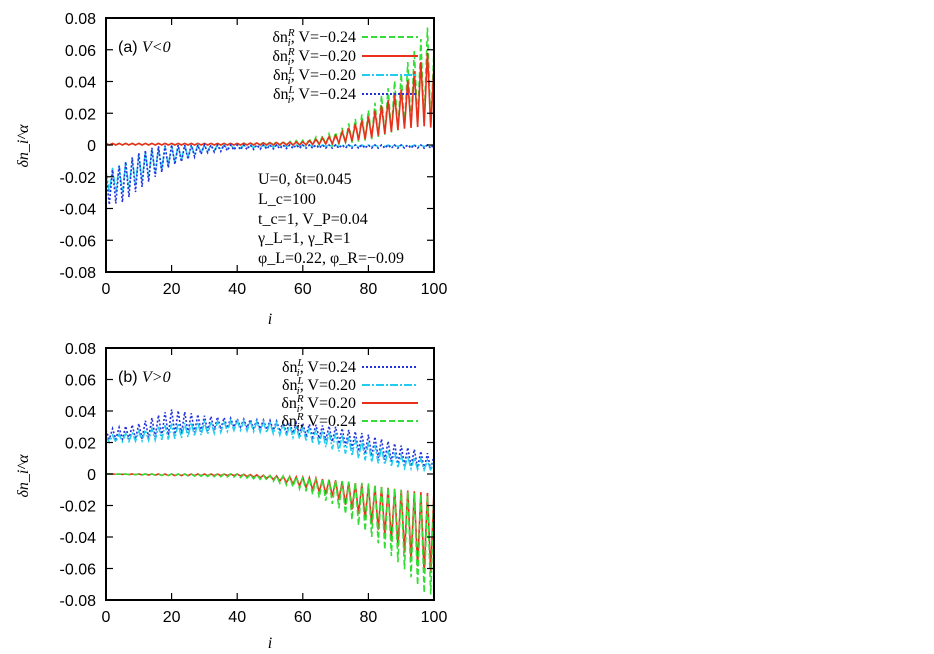 The image size is (934, 654). What do you see at coordinates (319, 368) in the screenshot?
I see `legend-label-b-1: δnL i, V=0.24` at bounding box center [319, 368].